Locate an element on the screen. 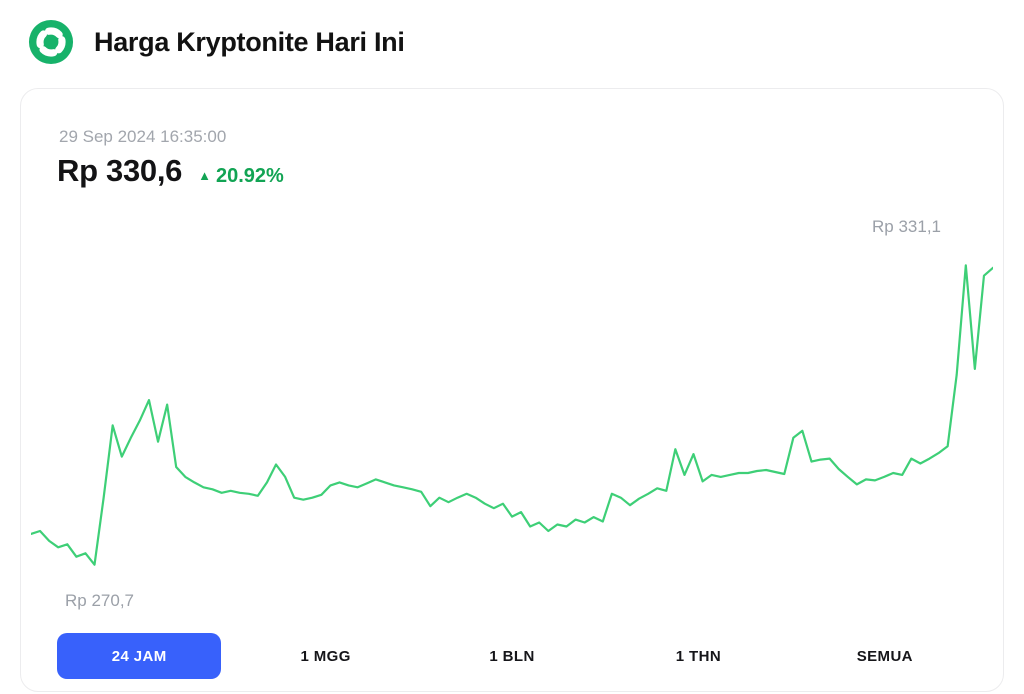 This screenshot has width=1024, height=694. up-triangle-icon: ▲ is located at coordinates (204, 175).